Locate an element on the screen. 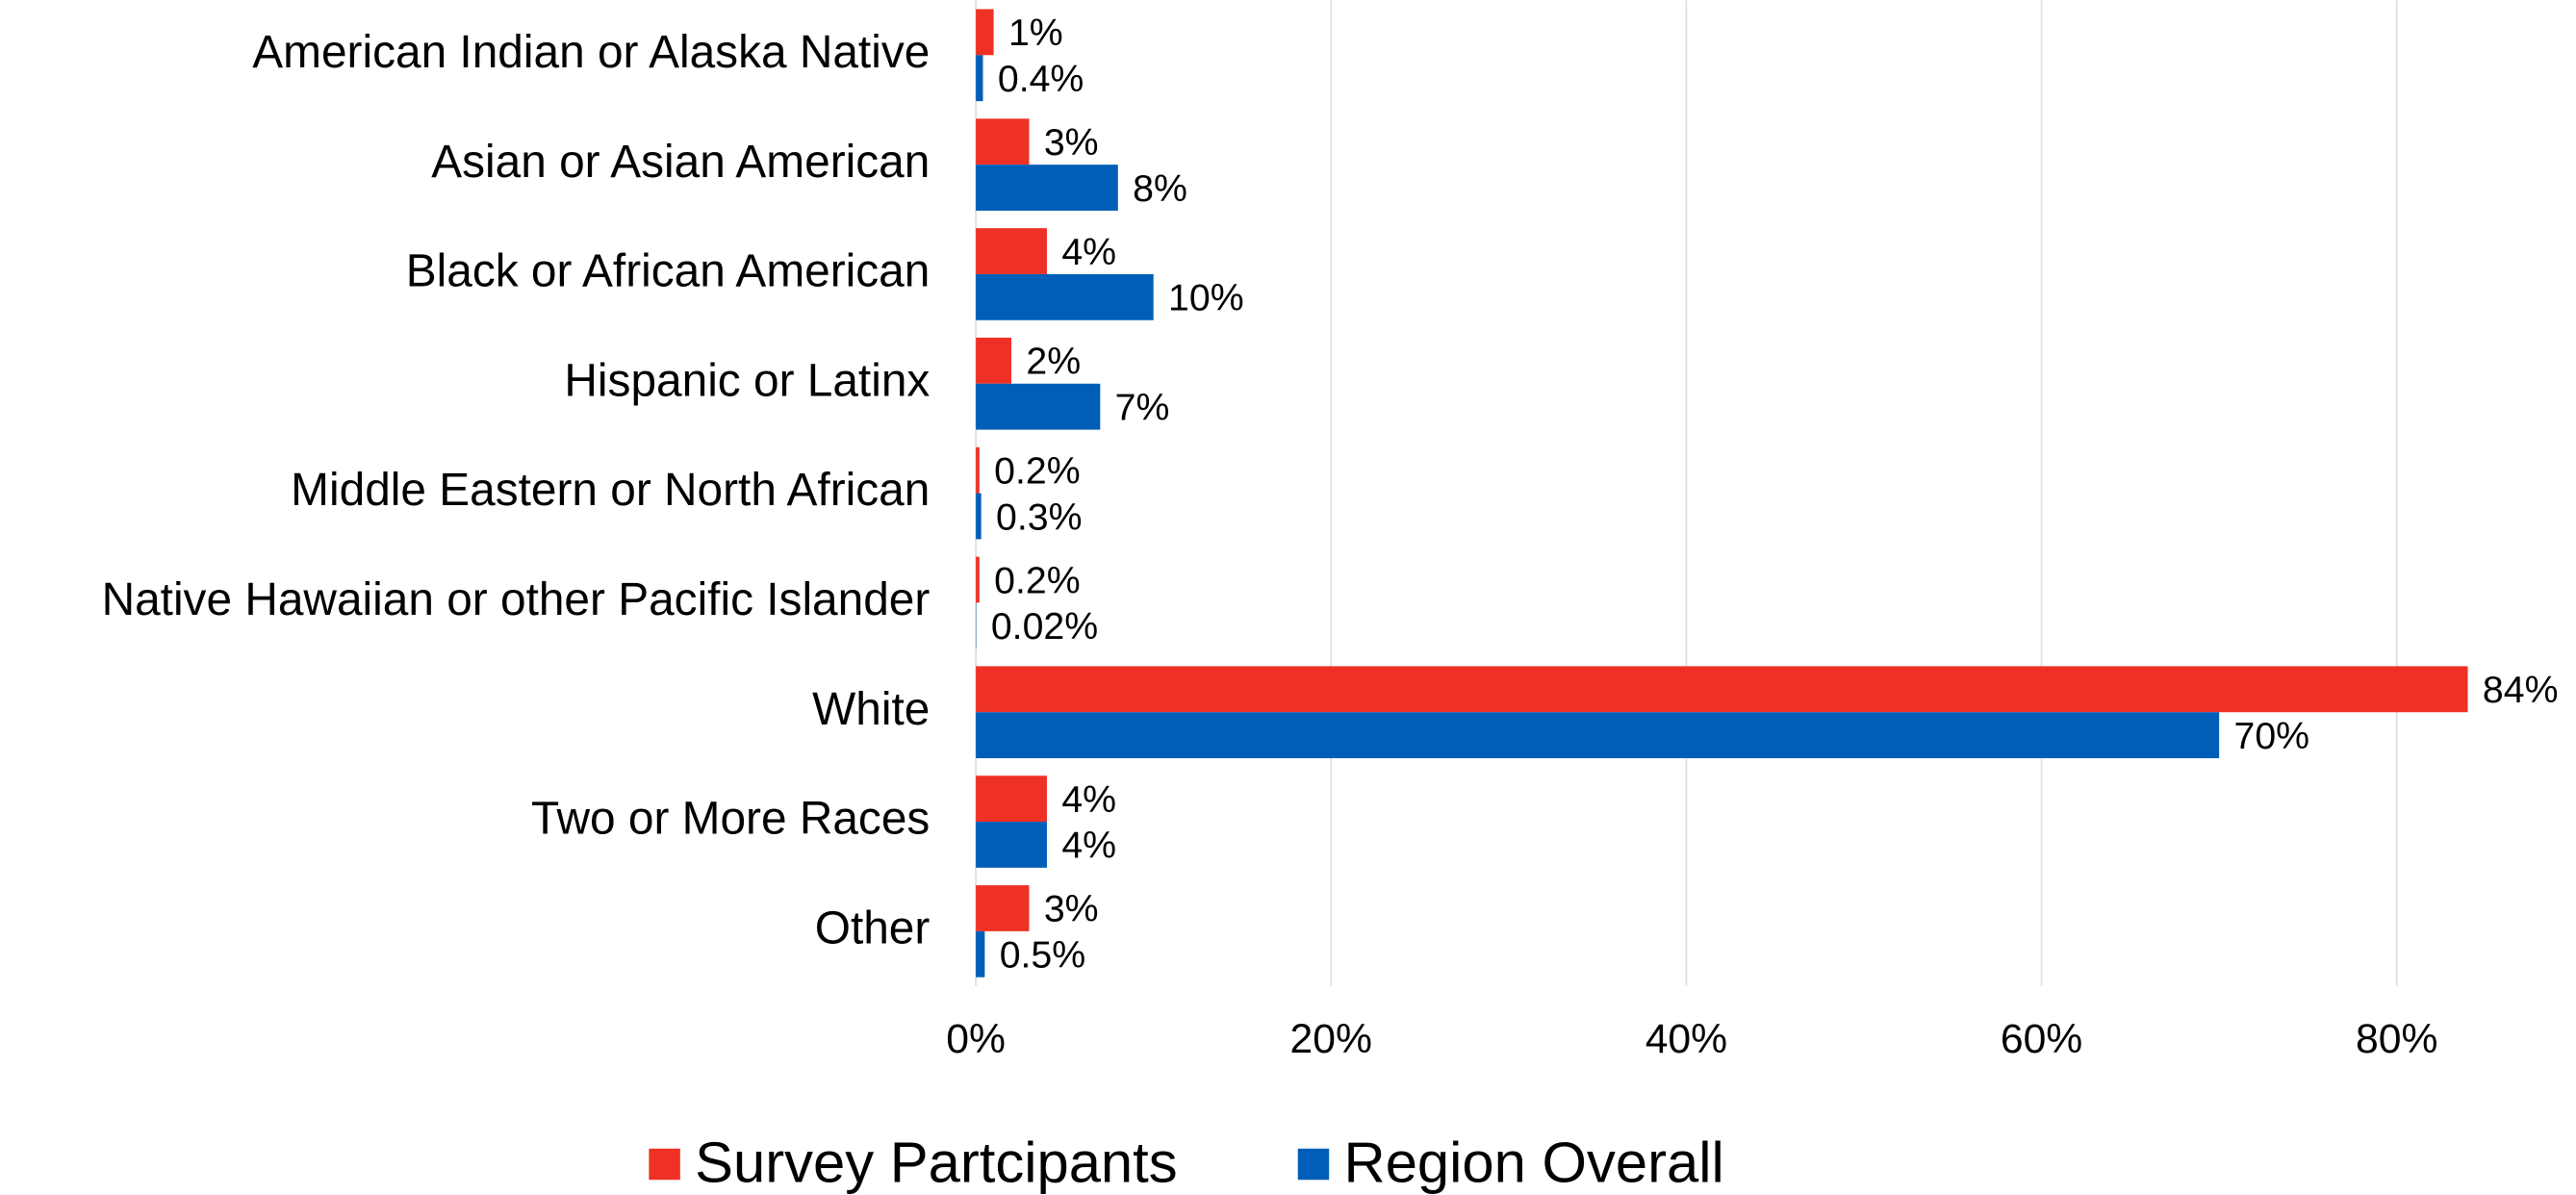 The image size is (2576, 1195). data-label: 0.5% is located at coordinates (1042, 956).